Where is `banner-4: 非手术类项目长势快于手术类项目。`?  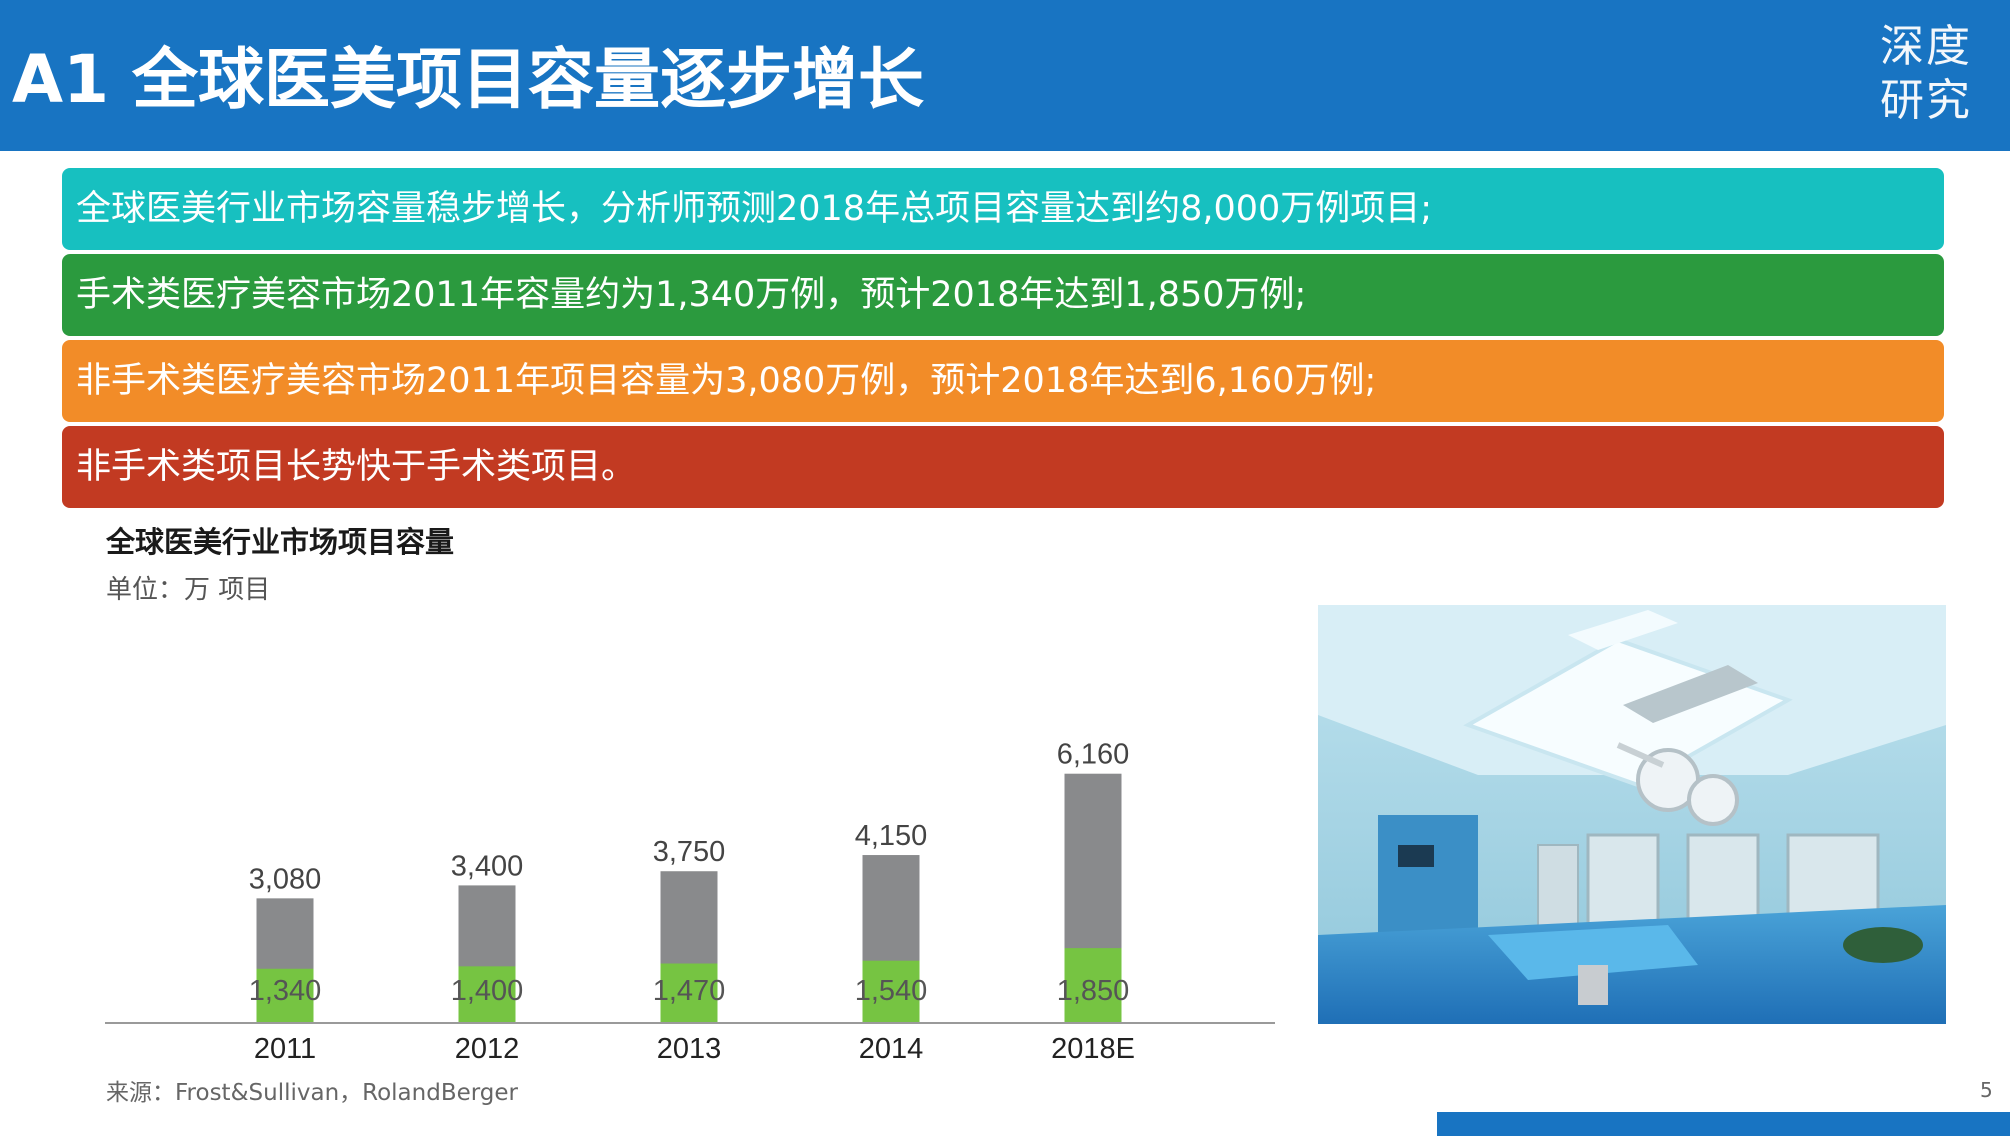 banner-4: 非手术类项目长势快于手术类项目。 is located at coordinates (1003, 467).